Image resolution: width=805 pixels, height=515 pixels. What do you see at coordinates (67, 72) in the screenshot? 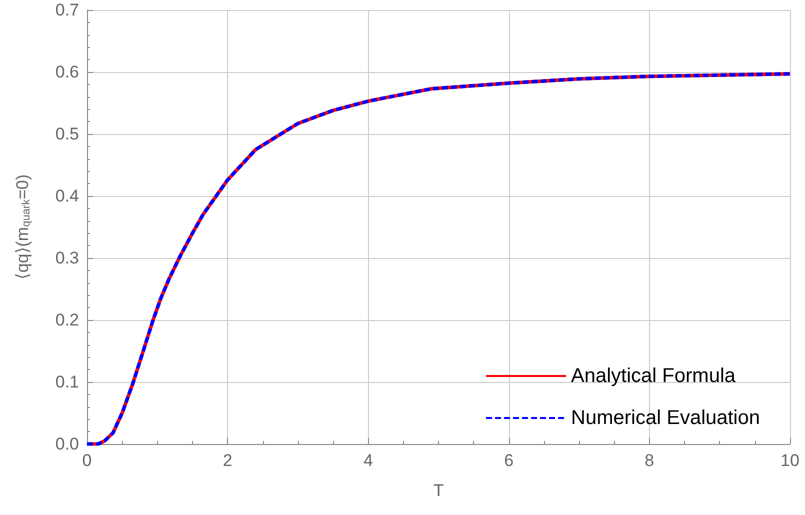
I see `y-tick-label: 0.6` at bounding box center [67, 72].